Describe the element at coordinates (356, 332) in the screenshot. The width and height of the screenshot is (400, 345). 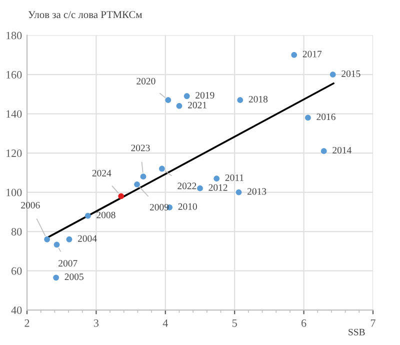
I see `x-axis-title: SSB` at that location.